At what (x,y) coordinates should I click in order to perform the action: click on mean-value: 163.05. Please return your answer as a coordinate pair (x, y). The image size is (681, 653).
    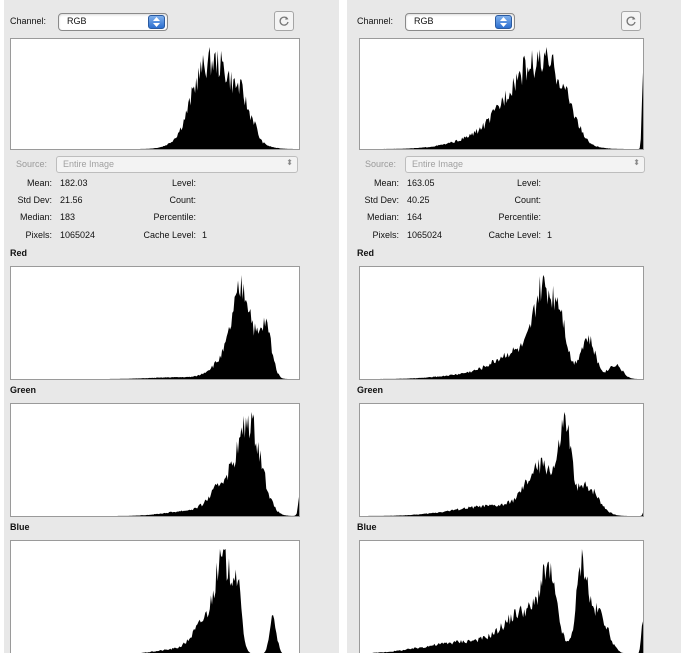
    Looking at the image, I should click on (421, 183).